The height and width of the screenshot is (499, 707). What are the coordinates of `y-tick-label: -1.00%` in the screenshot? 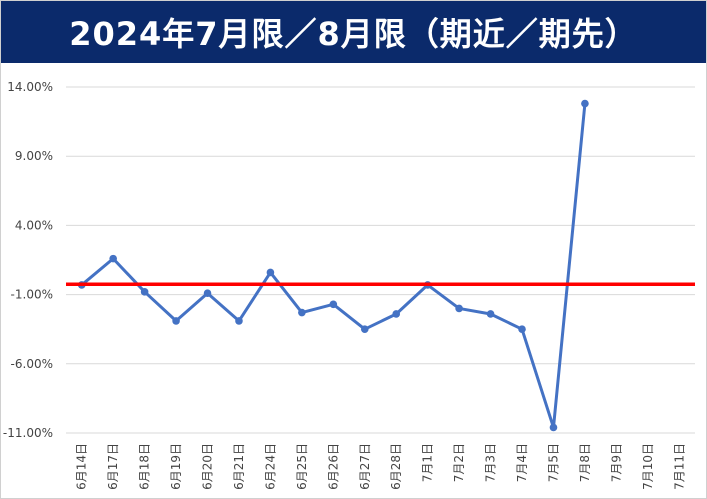 It's located at (32, 295).